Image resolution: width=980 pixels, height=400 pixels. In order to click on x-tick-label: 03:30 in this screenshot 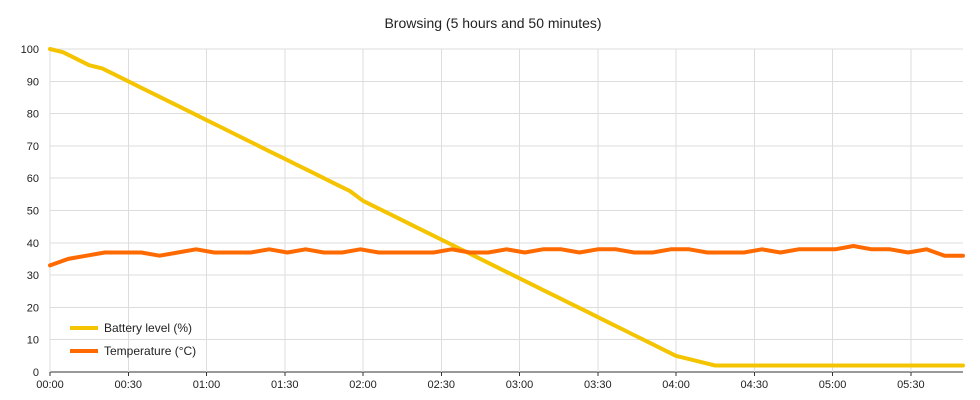, I will do `click(598, 385)`.